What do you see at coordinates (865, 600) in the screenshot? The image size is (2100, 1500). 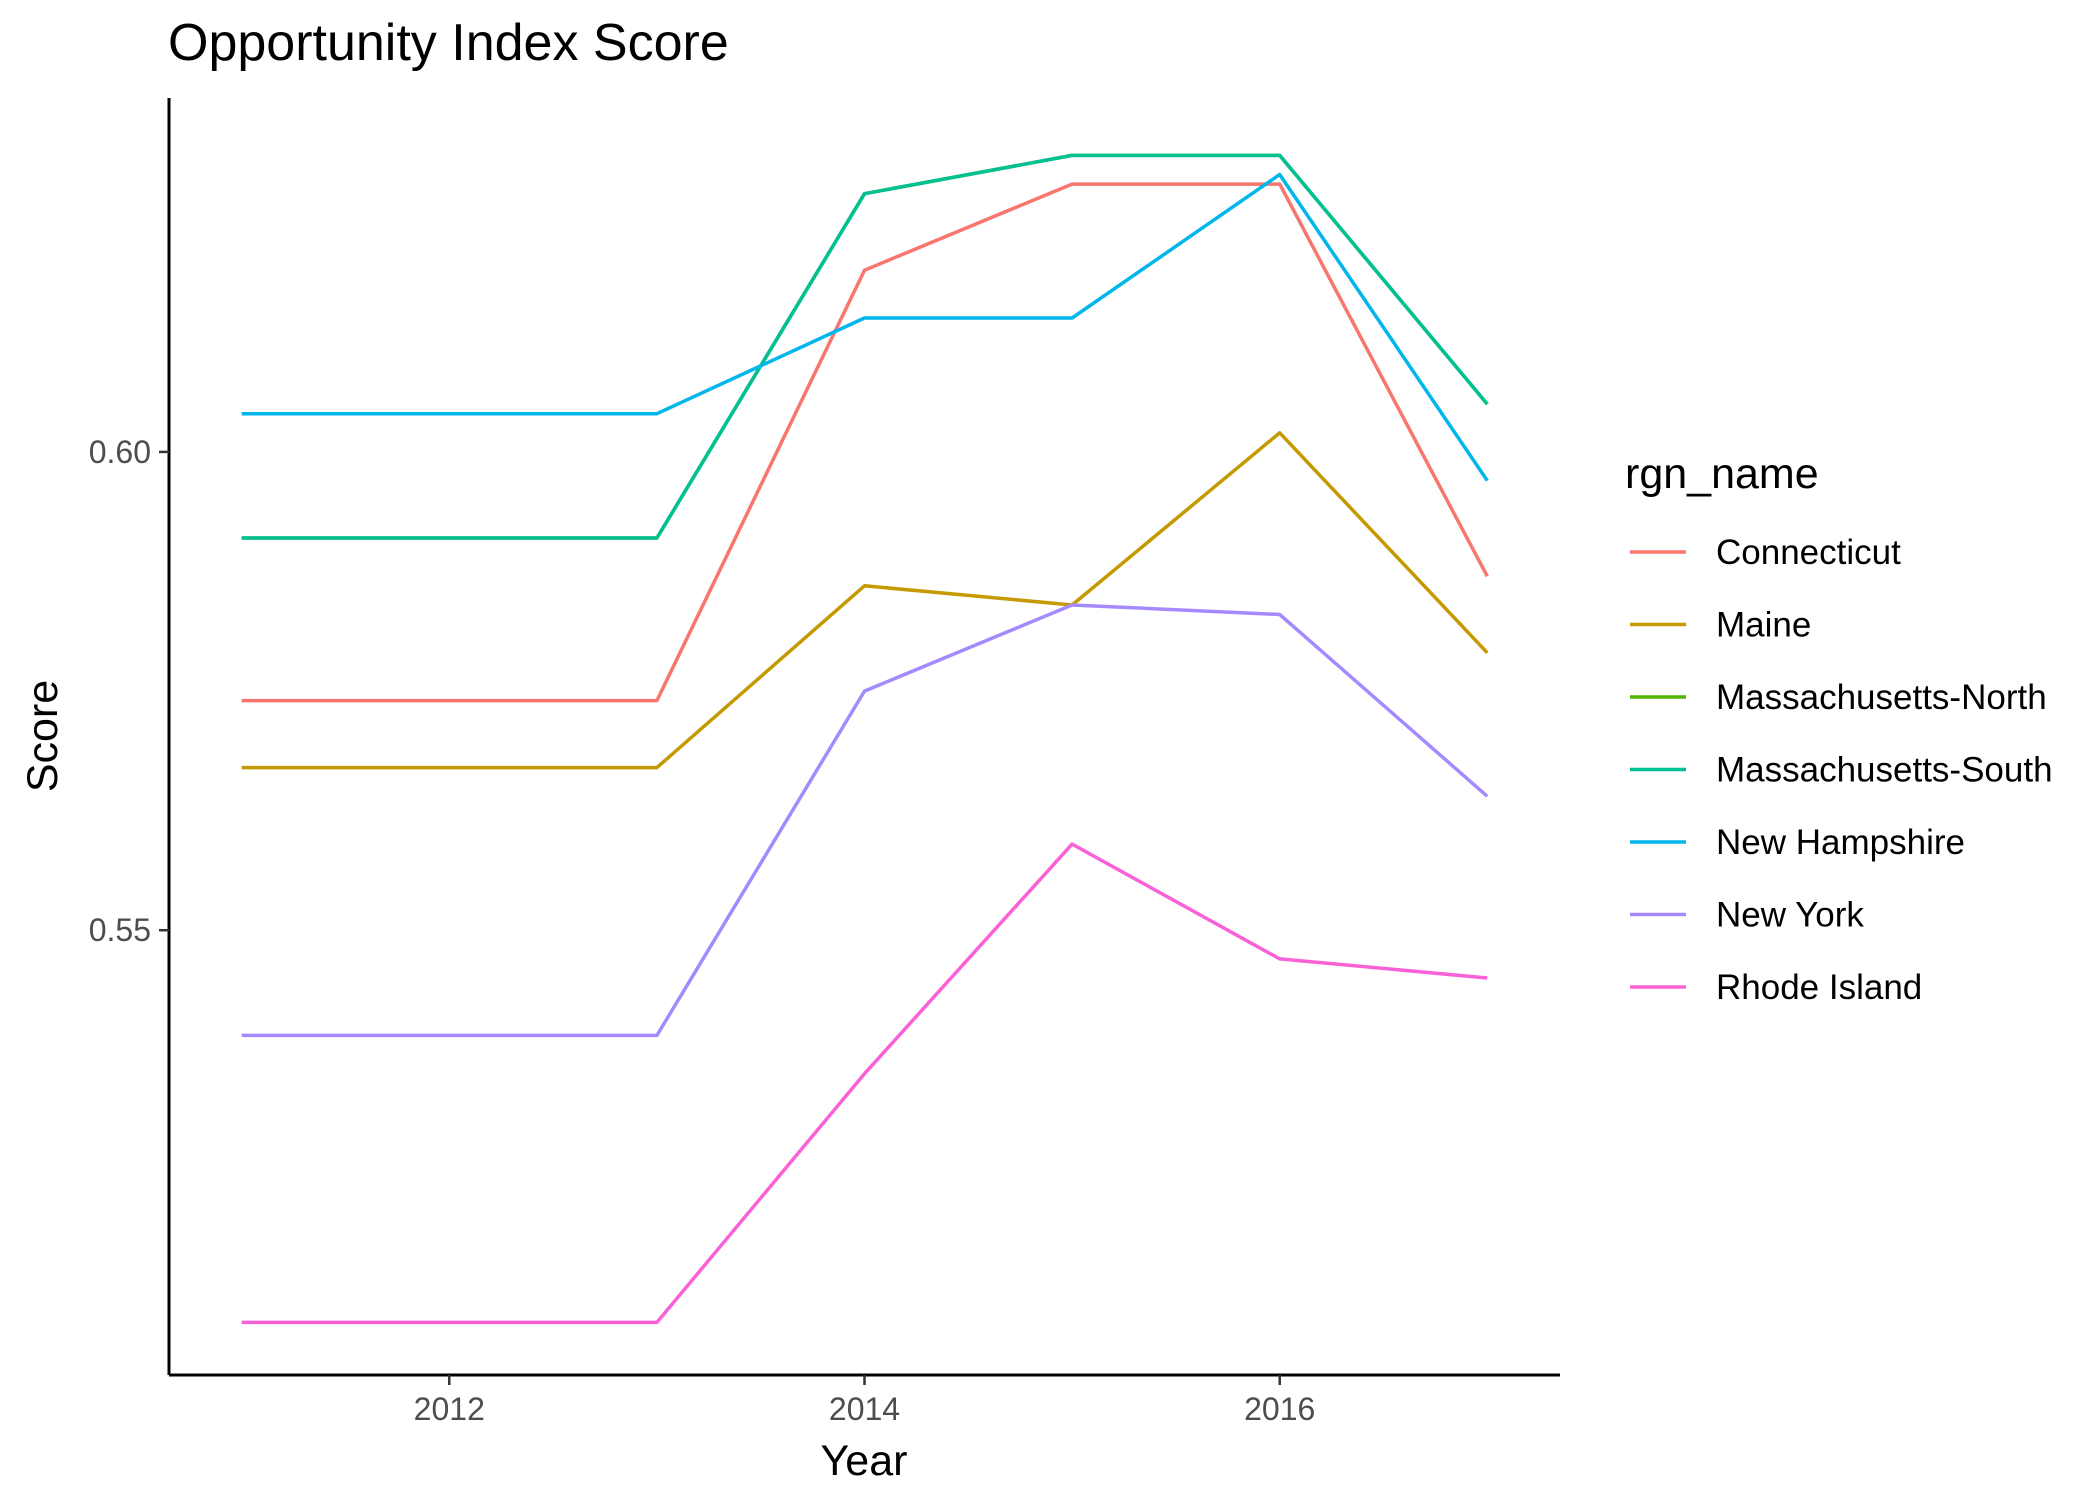 I see `series-line-maine` at bounding box center [865, 600].